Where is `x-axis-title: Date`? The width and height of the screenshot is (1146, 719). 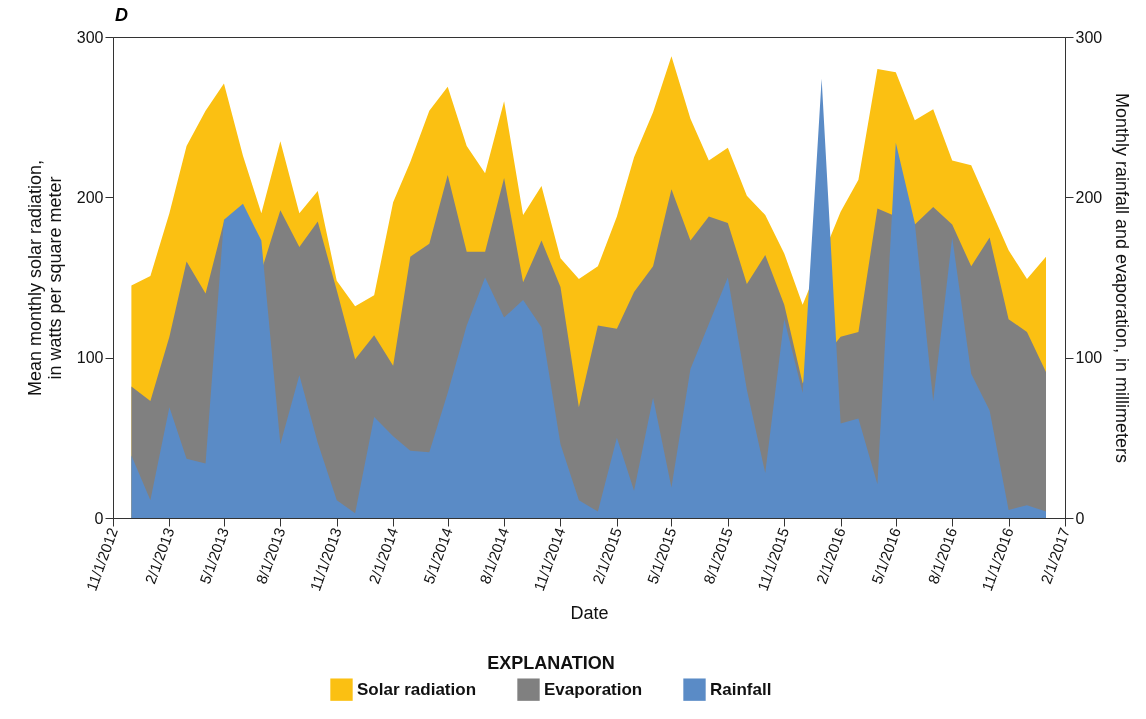 x-axis-title: Date is located at coordinates (589, 612).